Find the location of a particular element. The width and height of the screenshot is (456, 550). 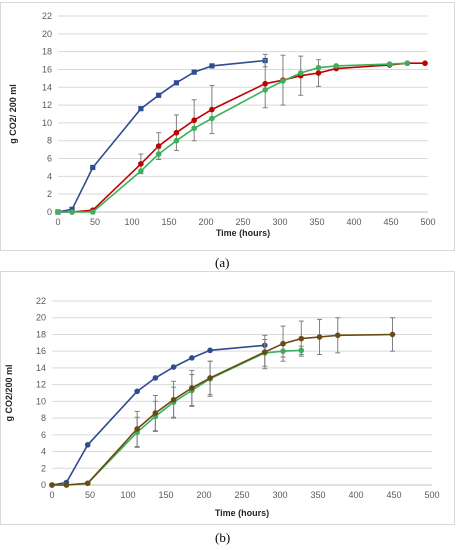

y-tick-label-b-7: 14 is located at coordinates (41, 368).